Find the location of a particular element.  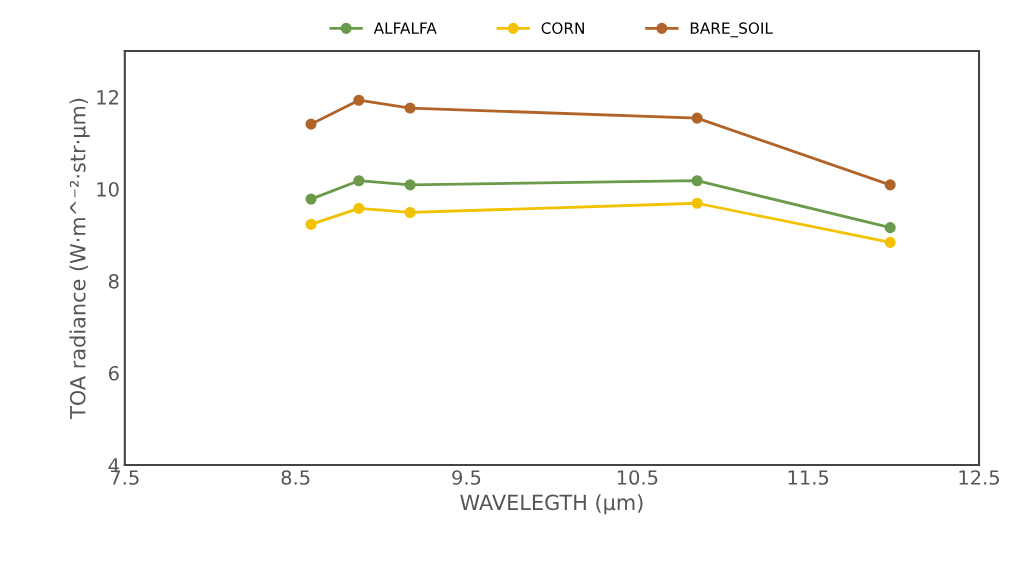

legend-label: ALFALFA is located at coordinates (405, 28).